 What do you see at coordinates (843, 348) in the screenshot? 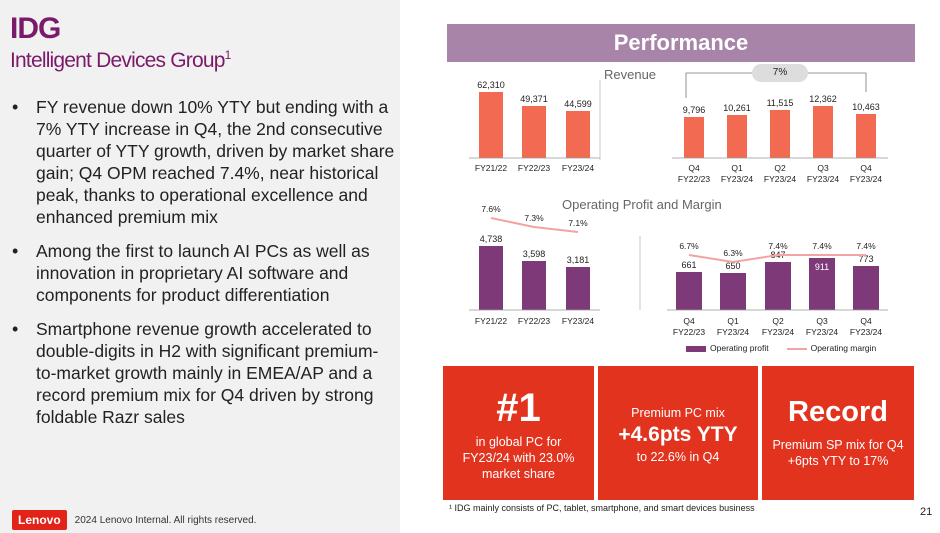
I see `legend-label-margin: Operating margin` at bounding box center [843, 348].